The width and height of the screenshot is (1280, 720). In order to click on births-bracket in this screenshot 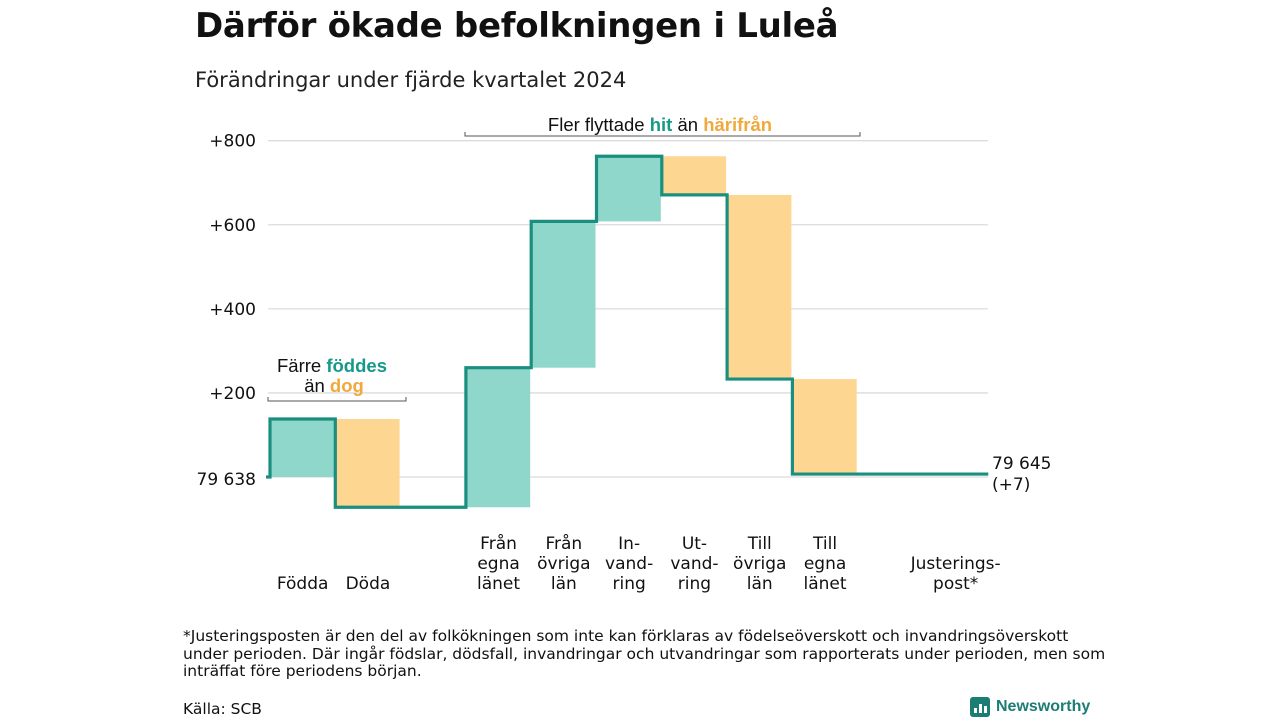, I will do `click(337, 399)`.